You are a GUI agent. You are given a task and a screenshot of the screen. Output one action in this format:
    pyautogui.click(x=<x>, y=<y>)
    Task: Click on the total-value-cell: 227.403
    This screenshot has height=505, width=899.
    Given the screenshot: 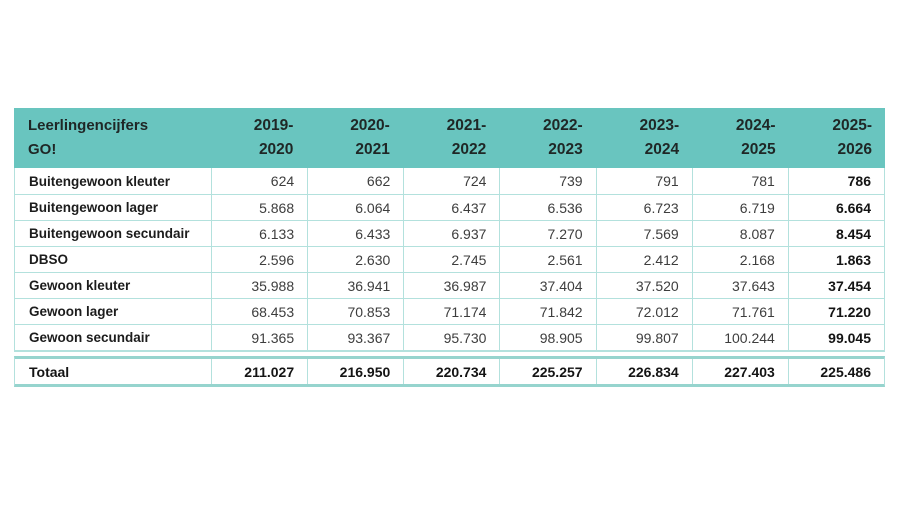 What is the action you would take?
    pyautogui.click(x=739, y=371)
    